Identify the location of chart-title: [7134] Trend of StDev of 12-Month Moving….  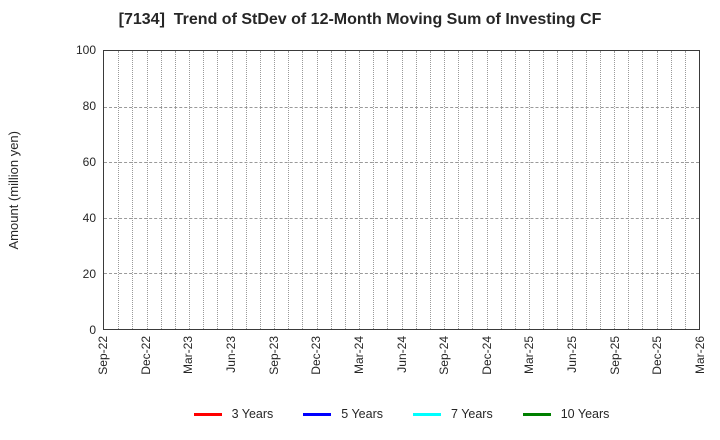
(360, 19).